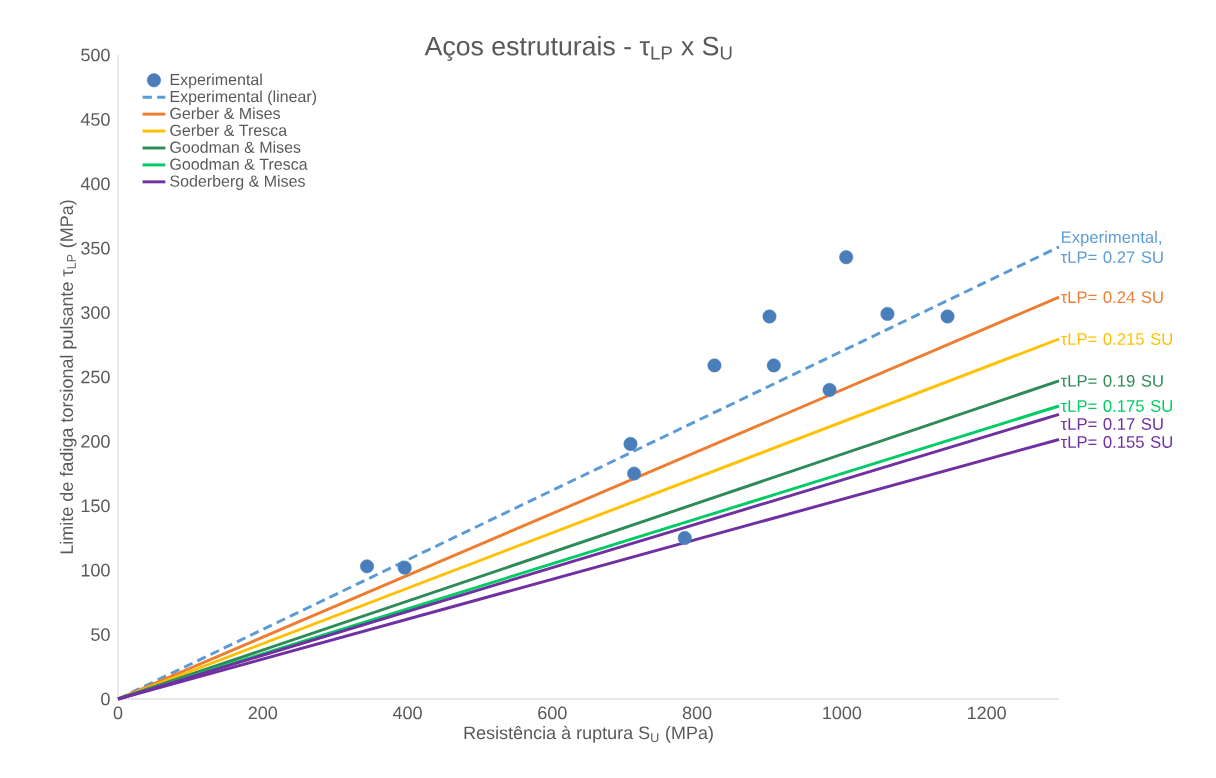 This screenshot has height=778, width=1216. Describe the element at coordinates (407, 713) in the screenshot. I see `x-tick-label: 400` at that location.